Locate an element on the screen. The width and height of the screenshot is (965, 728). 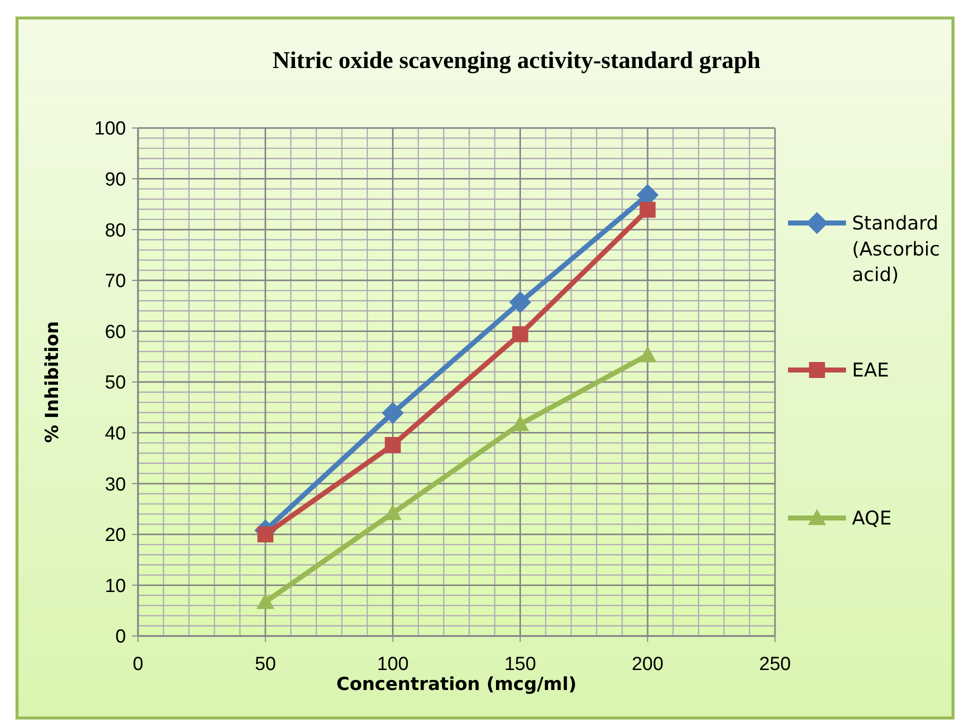
chart-title: Nitric oxide scavenging activity-standard graph is located at coordinates (516, 61).